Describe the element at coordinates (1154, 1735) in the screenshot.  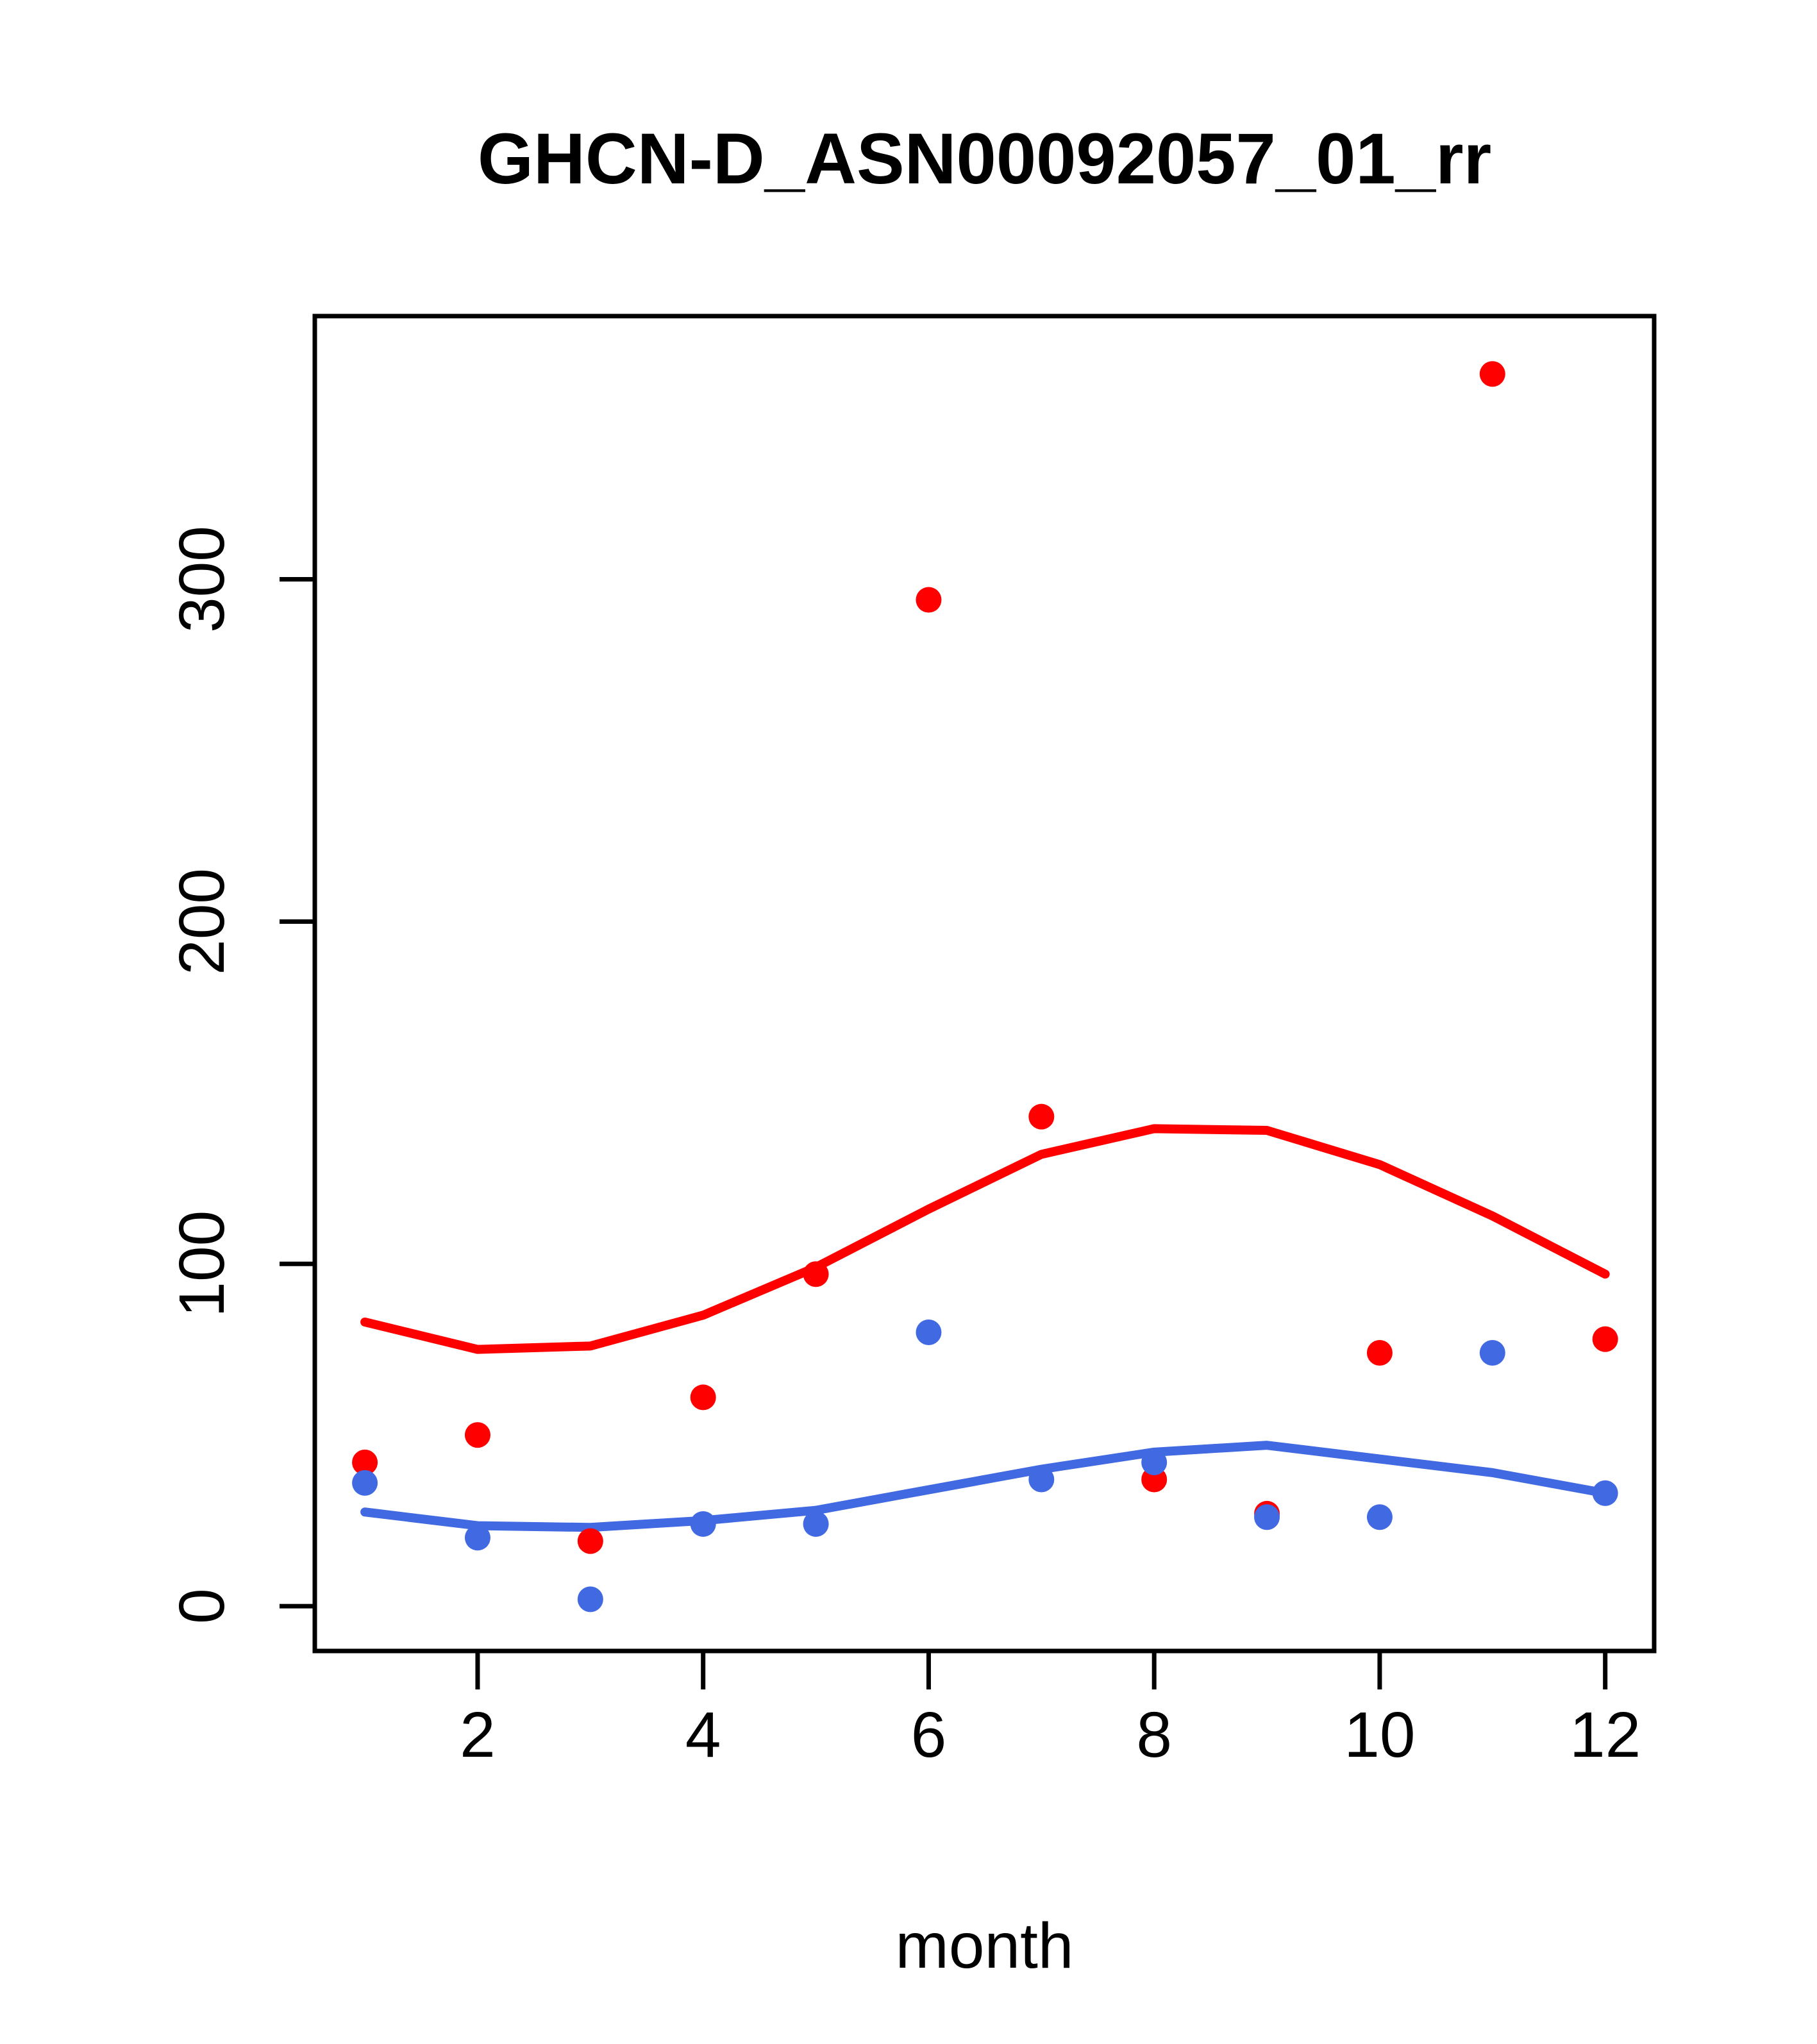
I see `x-tick-label-8: 8` at that location.